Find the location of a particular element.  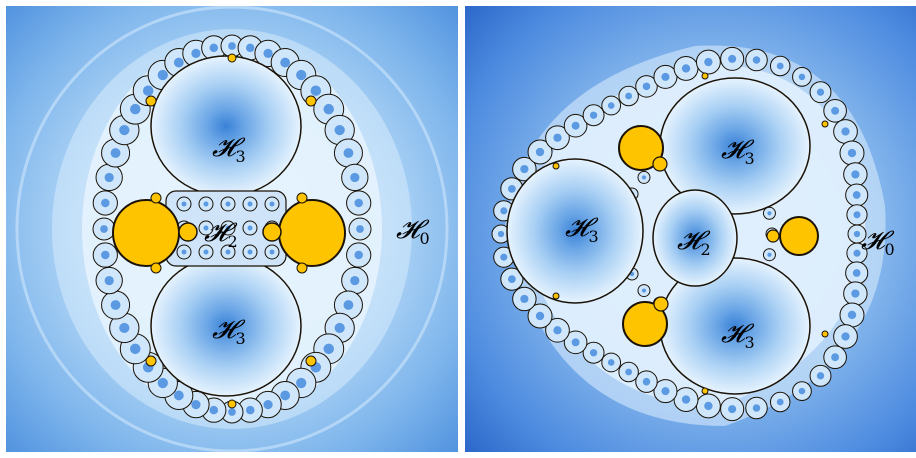

basin-center is located at coordinates (695, 238).